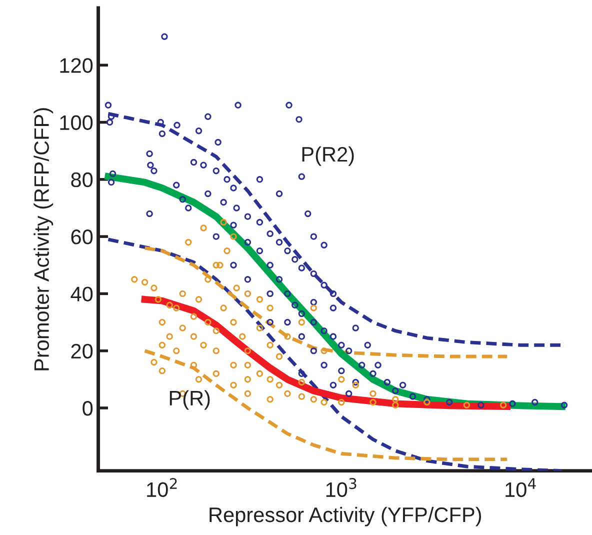 The image size is (592, 535). What do you see at coordinates (346, 516) in the screenshot?
I see `x-axis-title: Repressor Activity (YFP/CFP)` at bounding box center [346, 516].